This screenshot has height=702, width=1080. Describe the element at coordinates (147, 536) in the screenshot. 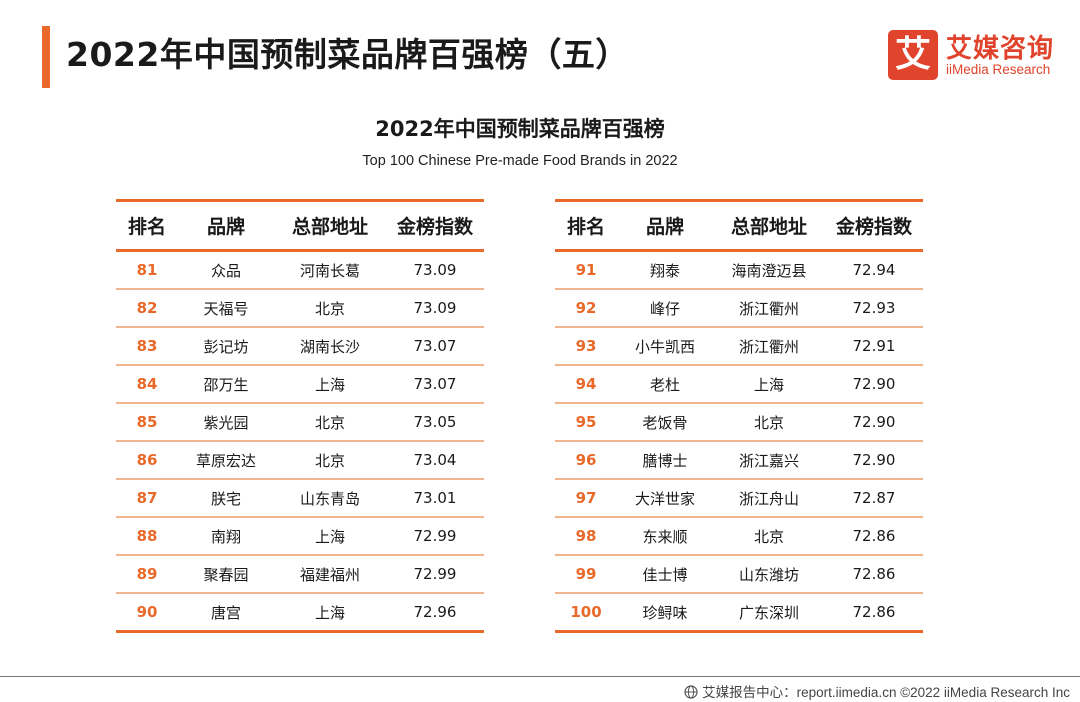

I see `rank-cell: 88` at that location.